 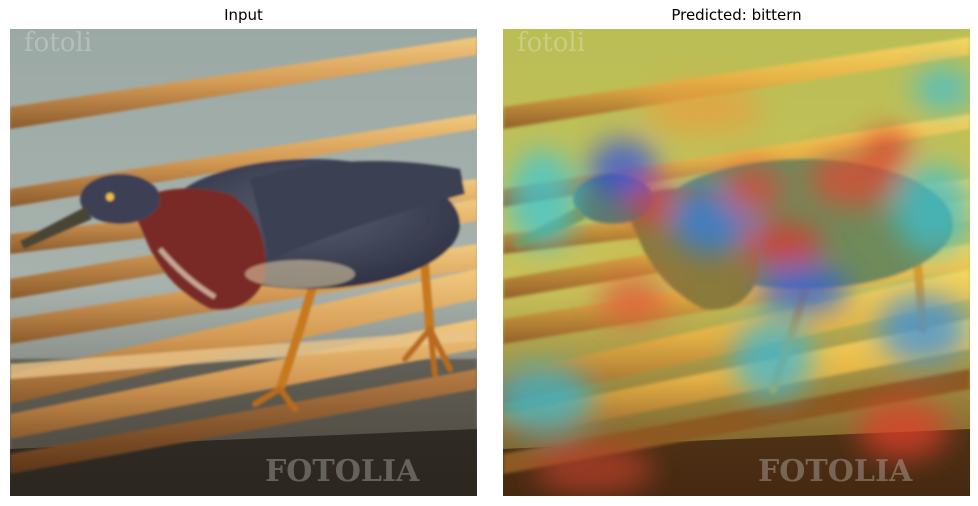 What do you see at coordinates (342, 471) in the screenshot?
I see `watermark-bottom: FOTOLIA` at bounding box center [342, 471].